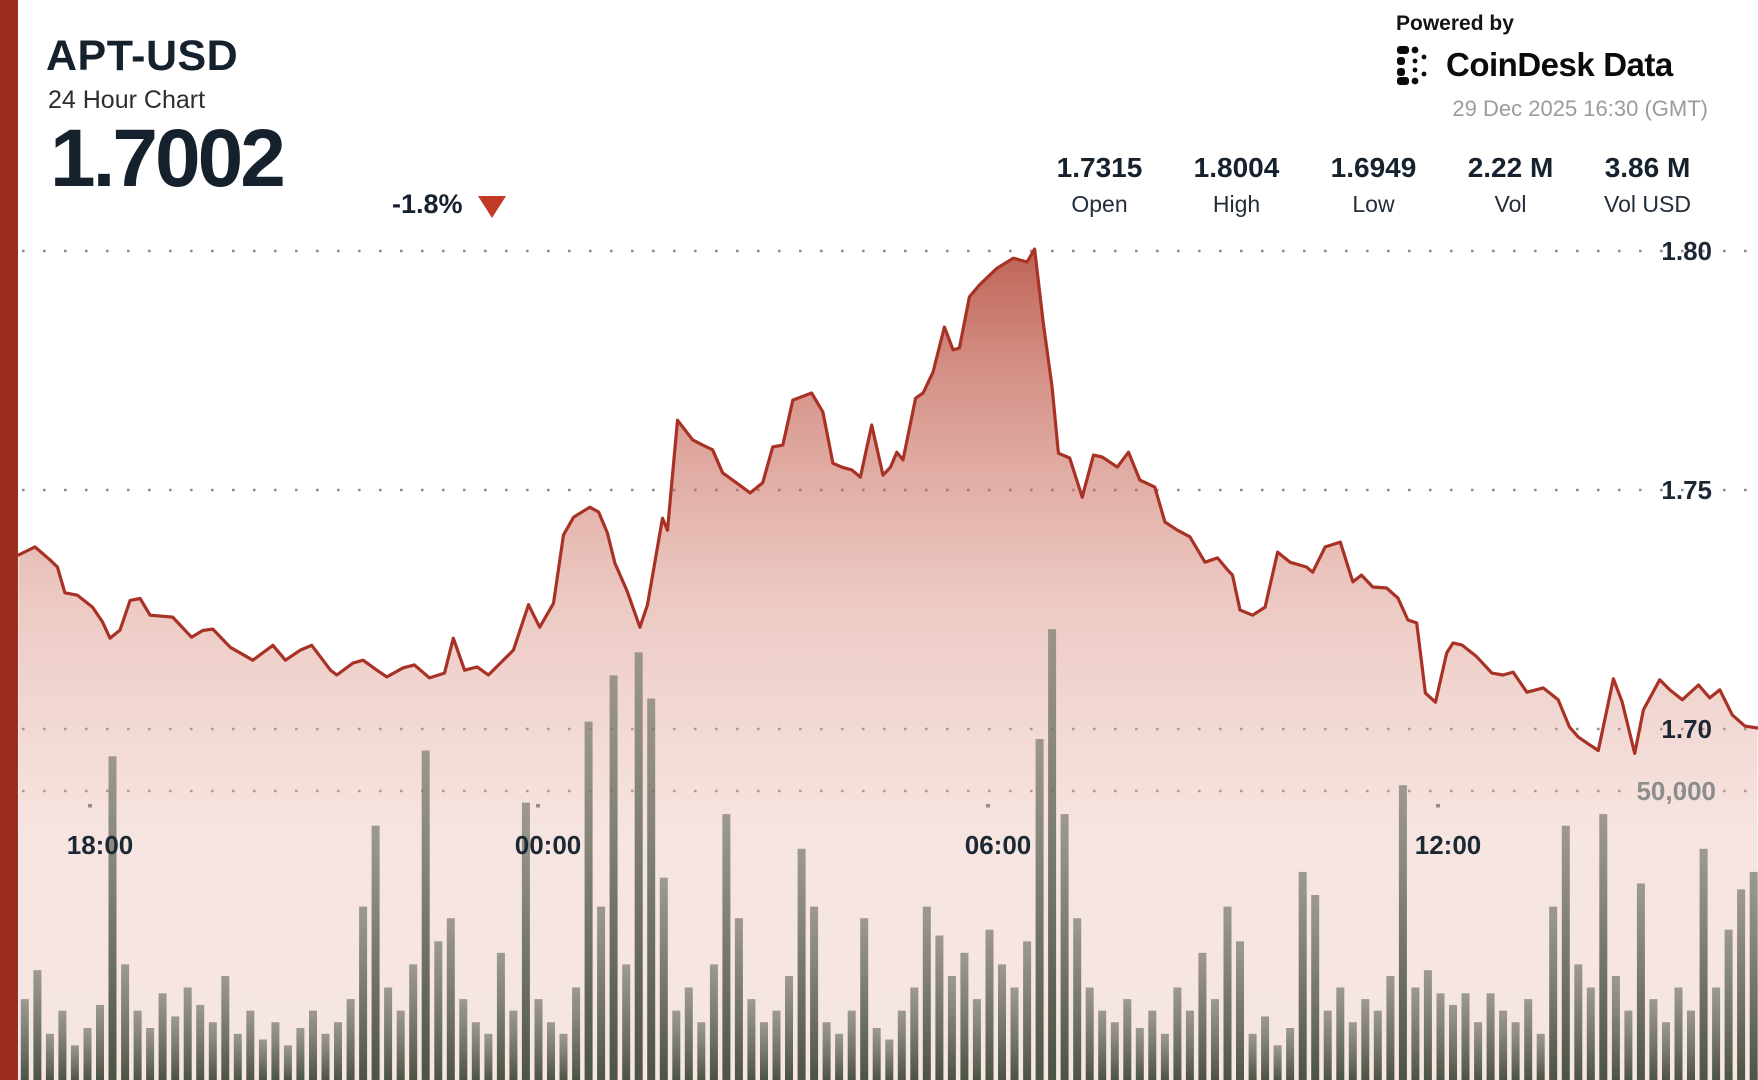 This screenshot has height=1080, width=1758. Describe the element at coordinates (1448, 845) in the screenshot. I see `time-axis-tick-1200: 12:00` at that location.